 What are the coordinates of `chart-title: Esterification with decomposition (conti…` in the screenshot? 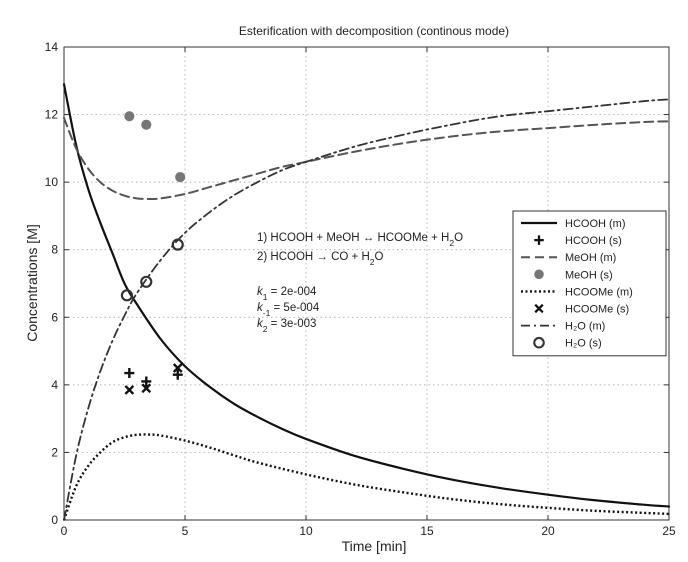 It's located at (374, 31).